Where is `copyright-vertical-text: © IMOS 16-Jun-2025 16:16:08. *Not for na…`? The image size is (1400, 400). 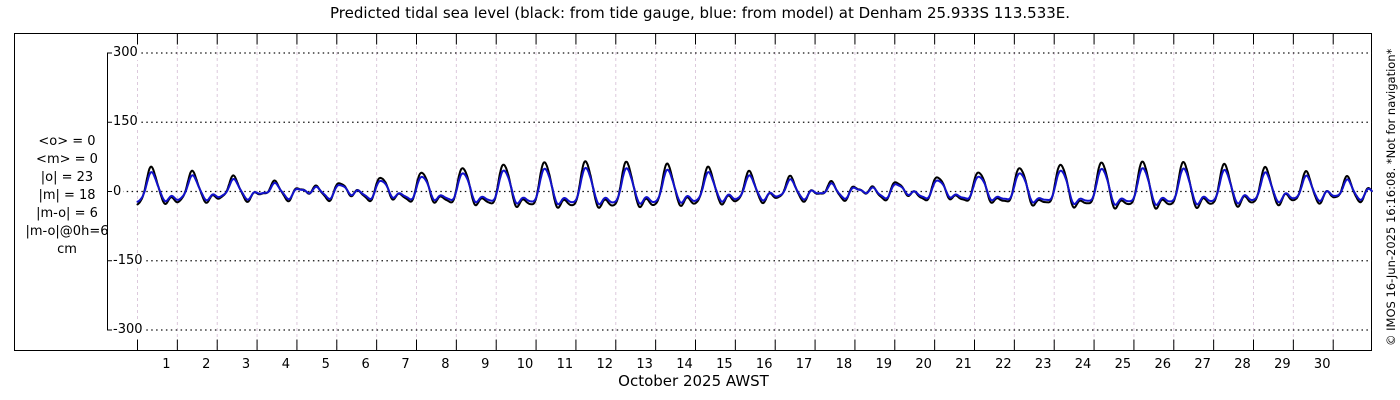
copyright-vertical-text: © IMOS 16-Jun-2025 16:16:08. *Not for na… is located at coordinates (1391, 197).